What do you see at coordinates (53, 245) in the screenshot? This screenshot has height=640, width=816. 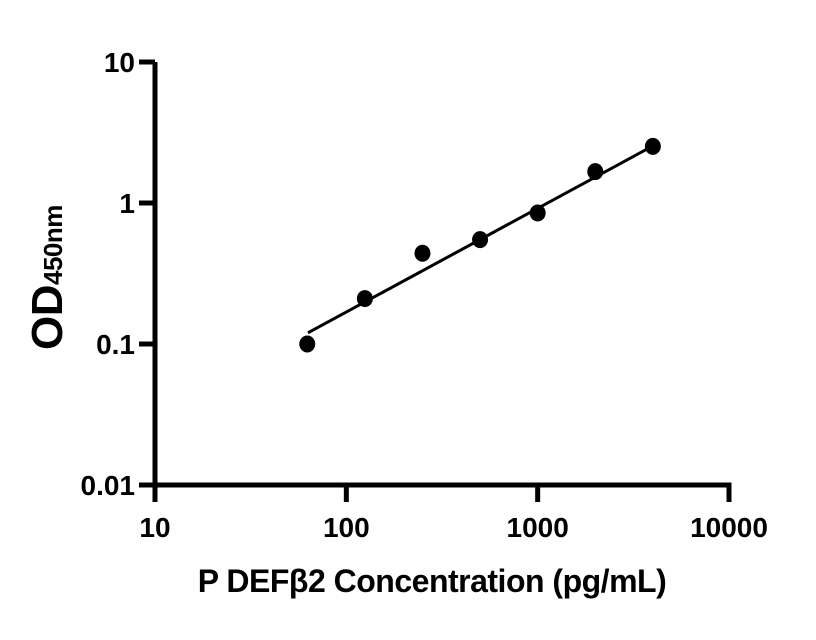 I see `y-axis-title-sub: 450nm` at bounding box center [53, 245].